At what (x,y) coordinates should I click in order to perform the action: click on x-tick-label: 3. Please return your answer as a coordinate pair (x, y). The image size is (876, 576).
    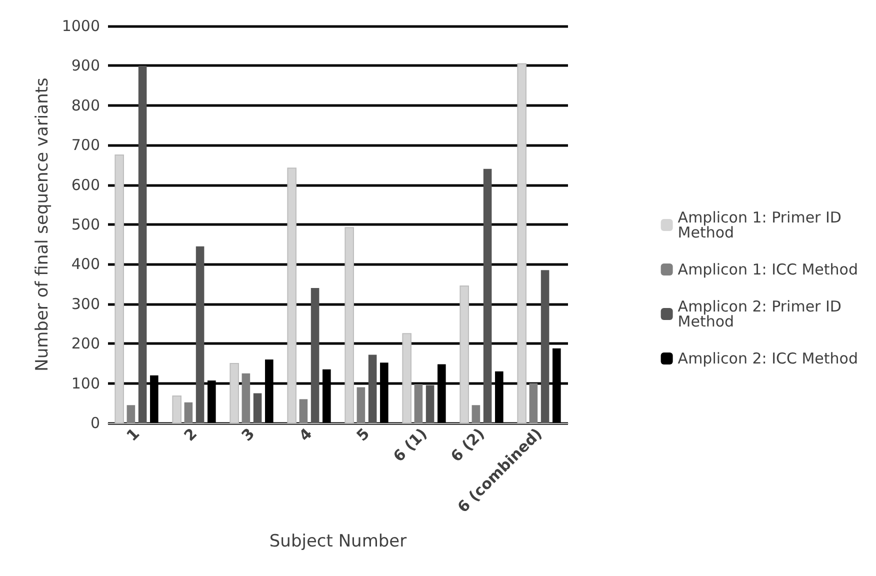
    Looking at the image, I should click on (248, 434).